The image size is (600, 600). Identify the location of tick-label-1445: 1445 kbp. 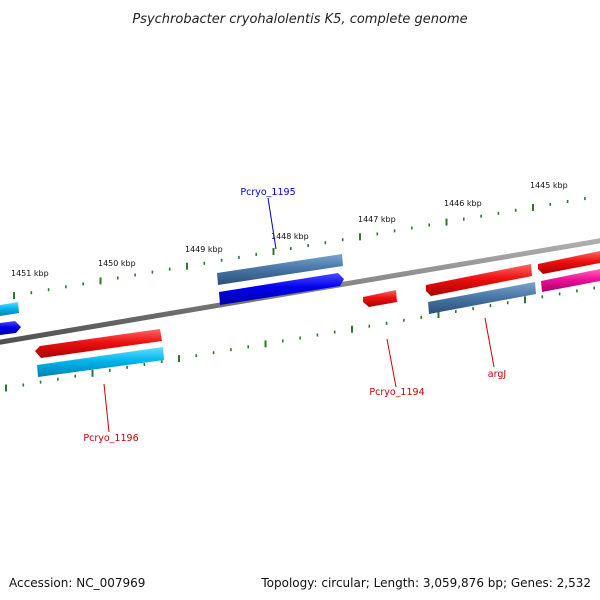
(549, 185).